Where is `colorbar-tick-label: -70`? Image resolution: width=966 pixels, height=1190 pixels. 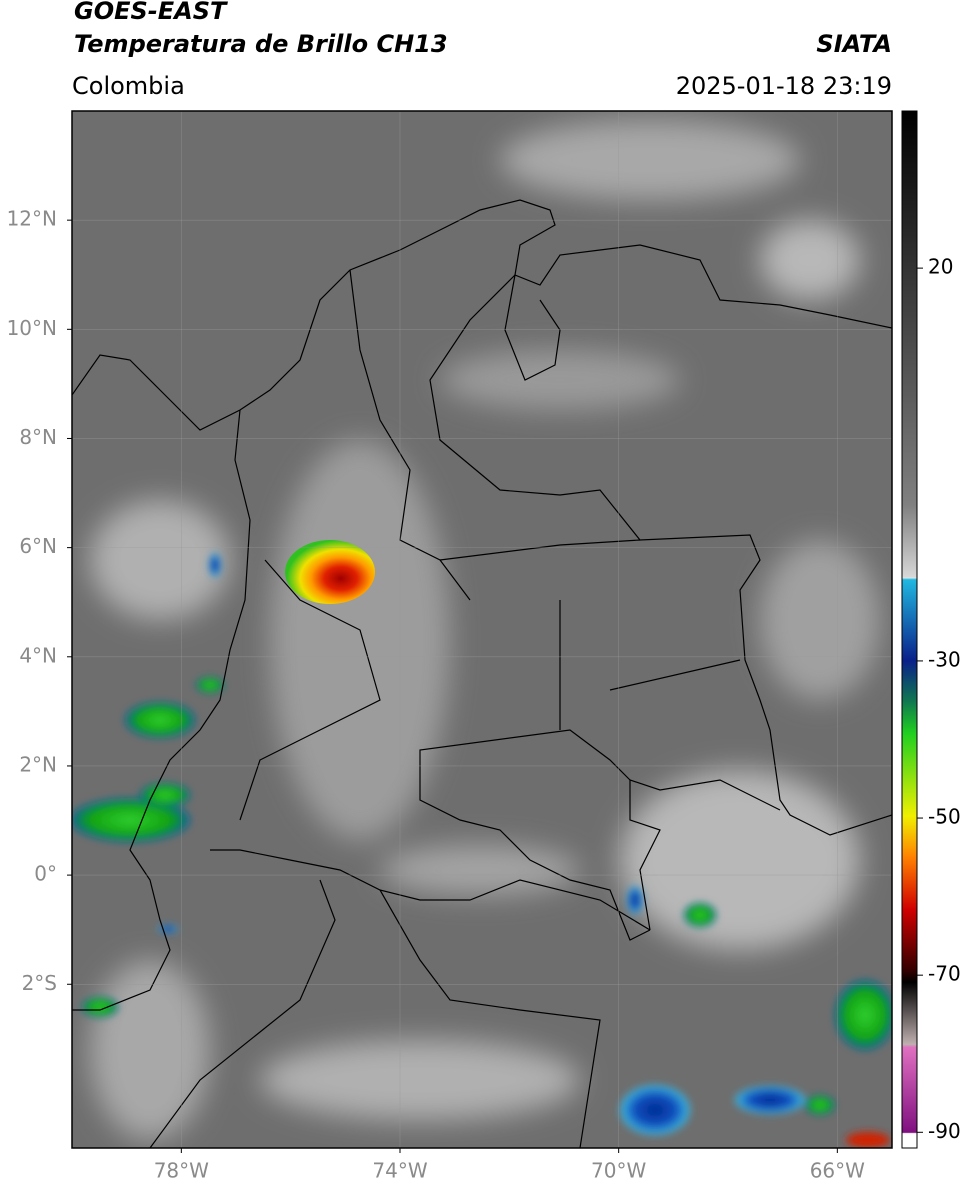
colorbar-tick-label: -70 is located at coordinates (944, 974).